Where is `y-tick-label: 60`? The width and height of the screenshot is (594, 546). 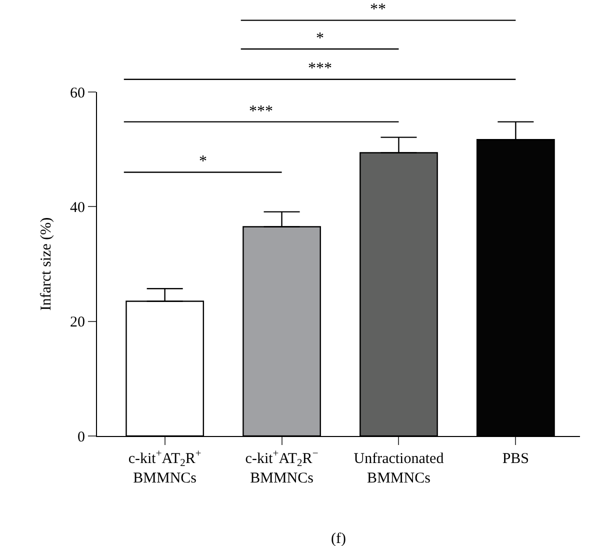
y-tick-label: 60 is located at coordinates (77, 93).